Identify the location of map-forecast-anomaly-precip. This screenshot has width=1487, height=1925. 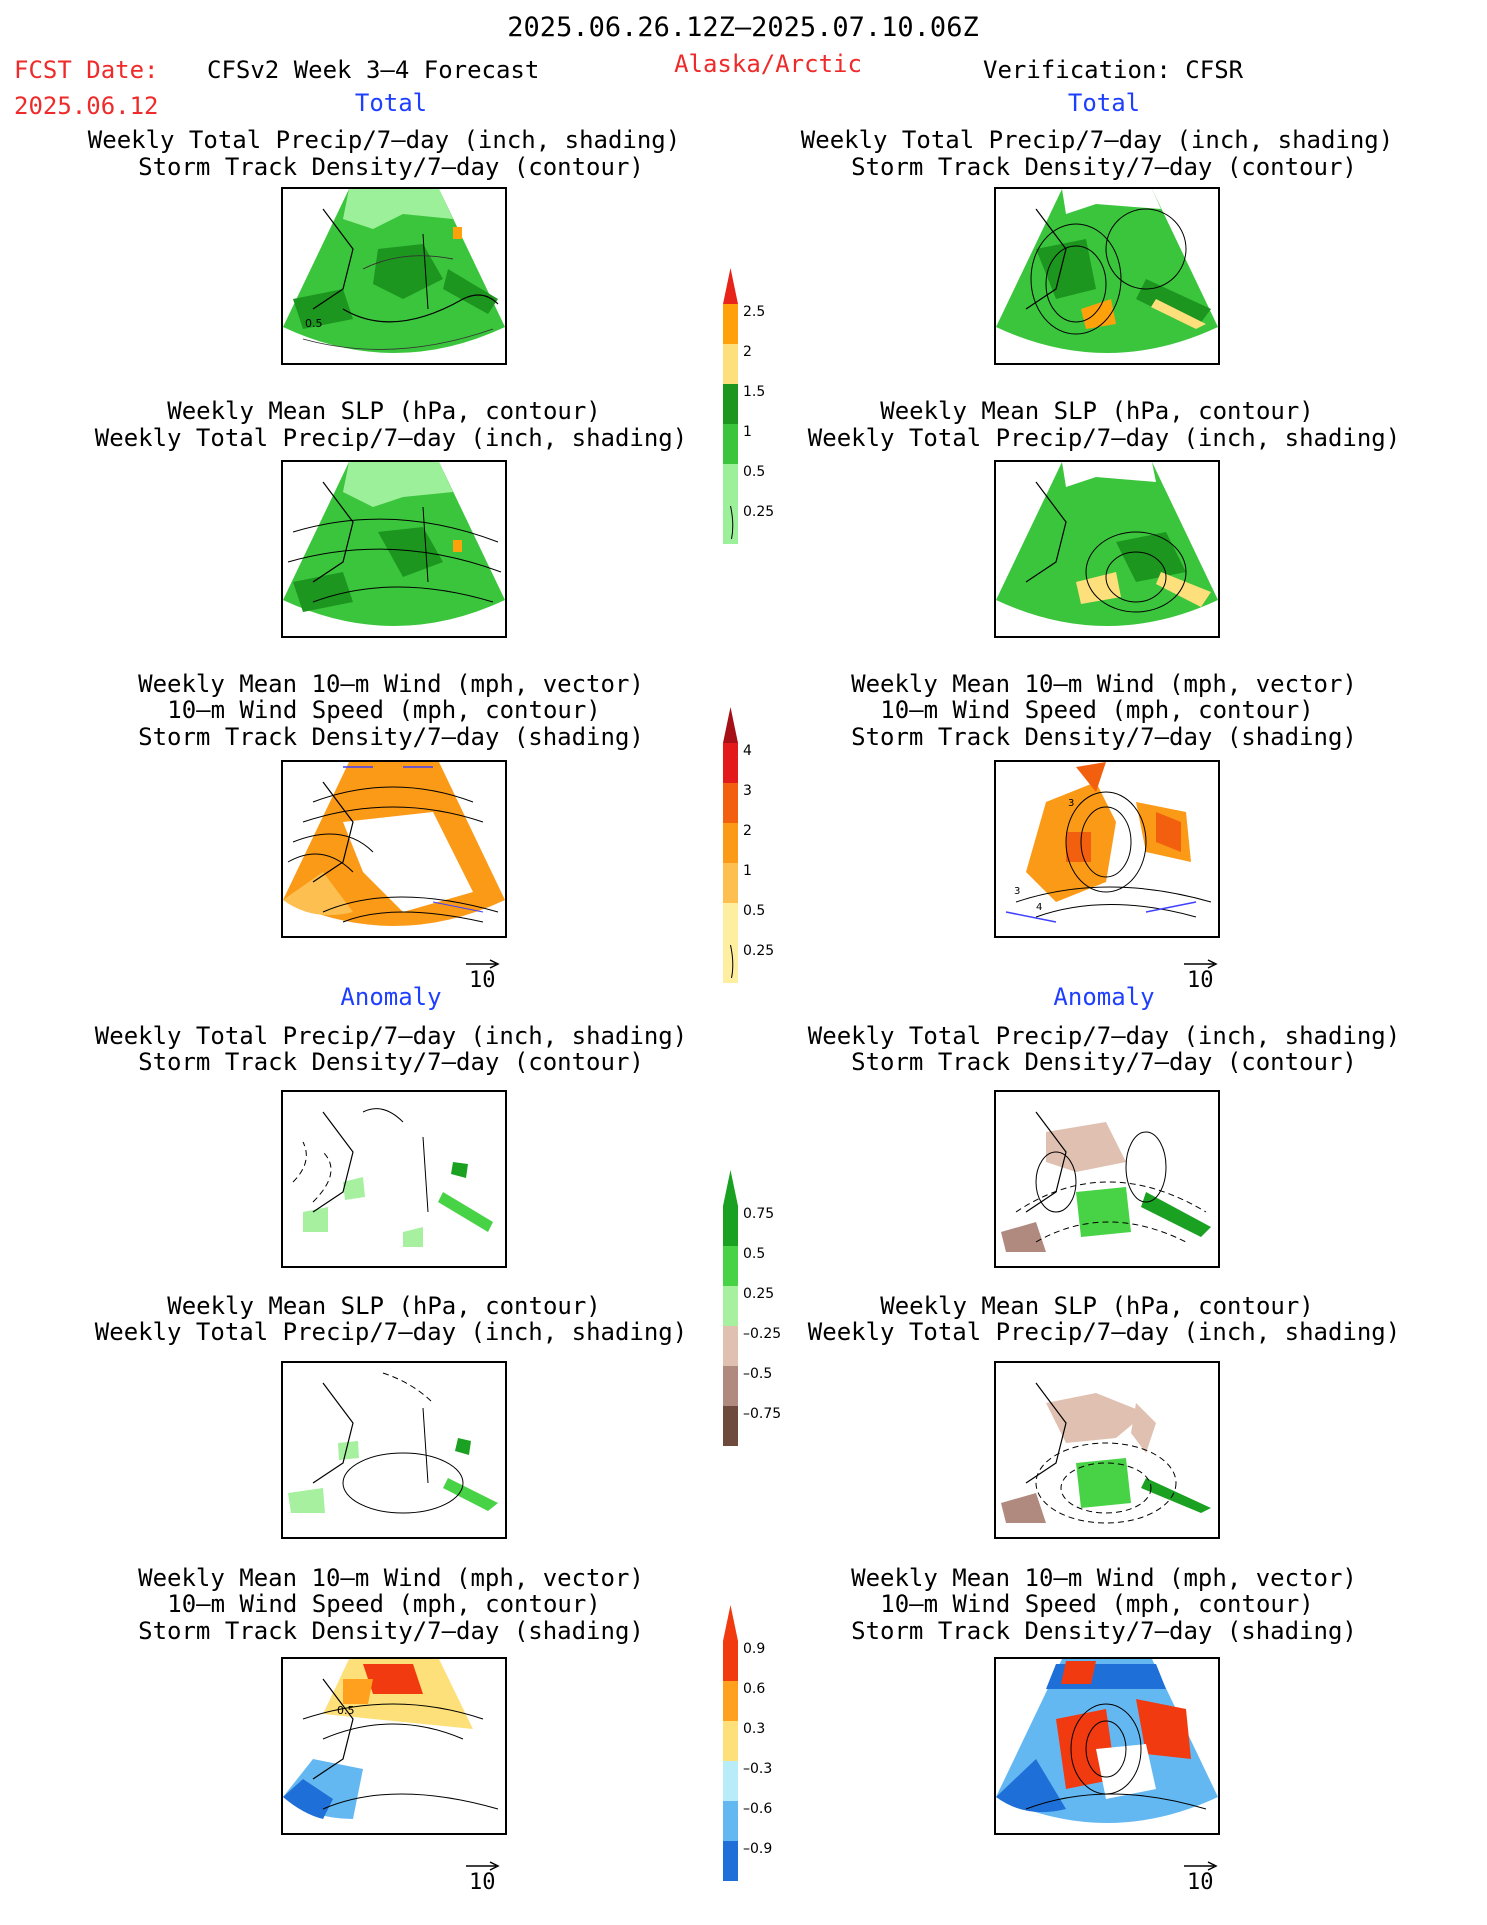
(394, 1179).